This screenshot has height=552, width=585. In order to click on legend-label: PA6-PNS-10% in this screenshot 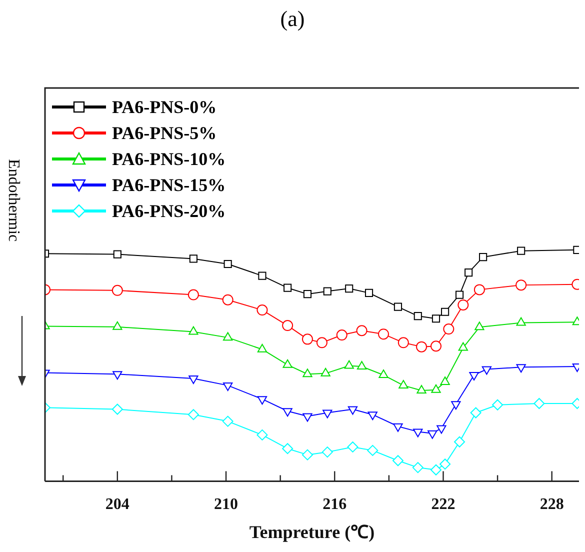, I will do `click(169, 159)`.